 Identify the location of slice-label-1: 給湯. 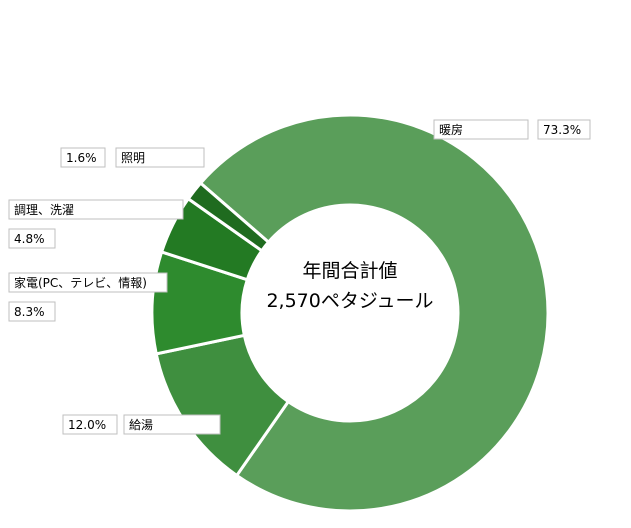
(141, 425).